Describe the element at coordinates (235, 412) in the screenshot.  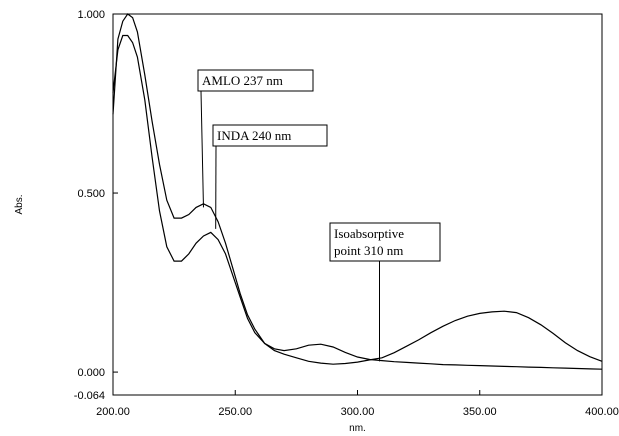
I see `x-tick-label-1: 250.00` at that location.